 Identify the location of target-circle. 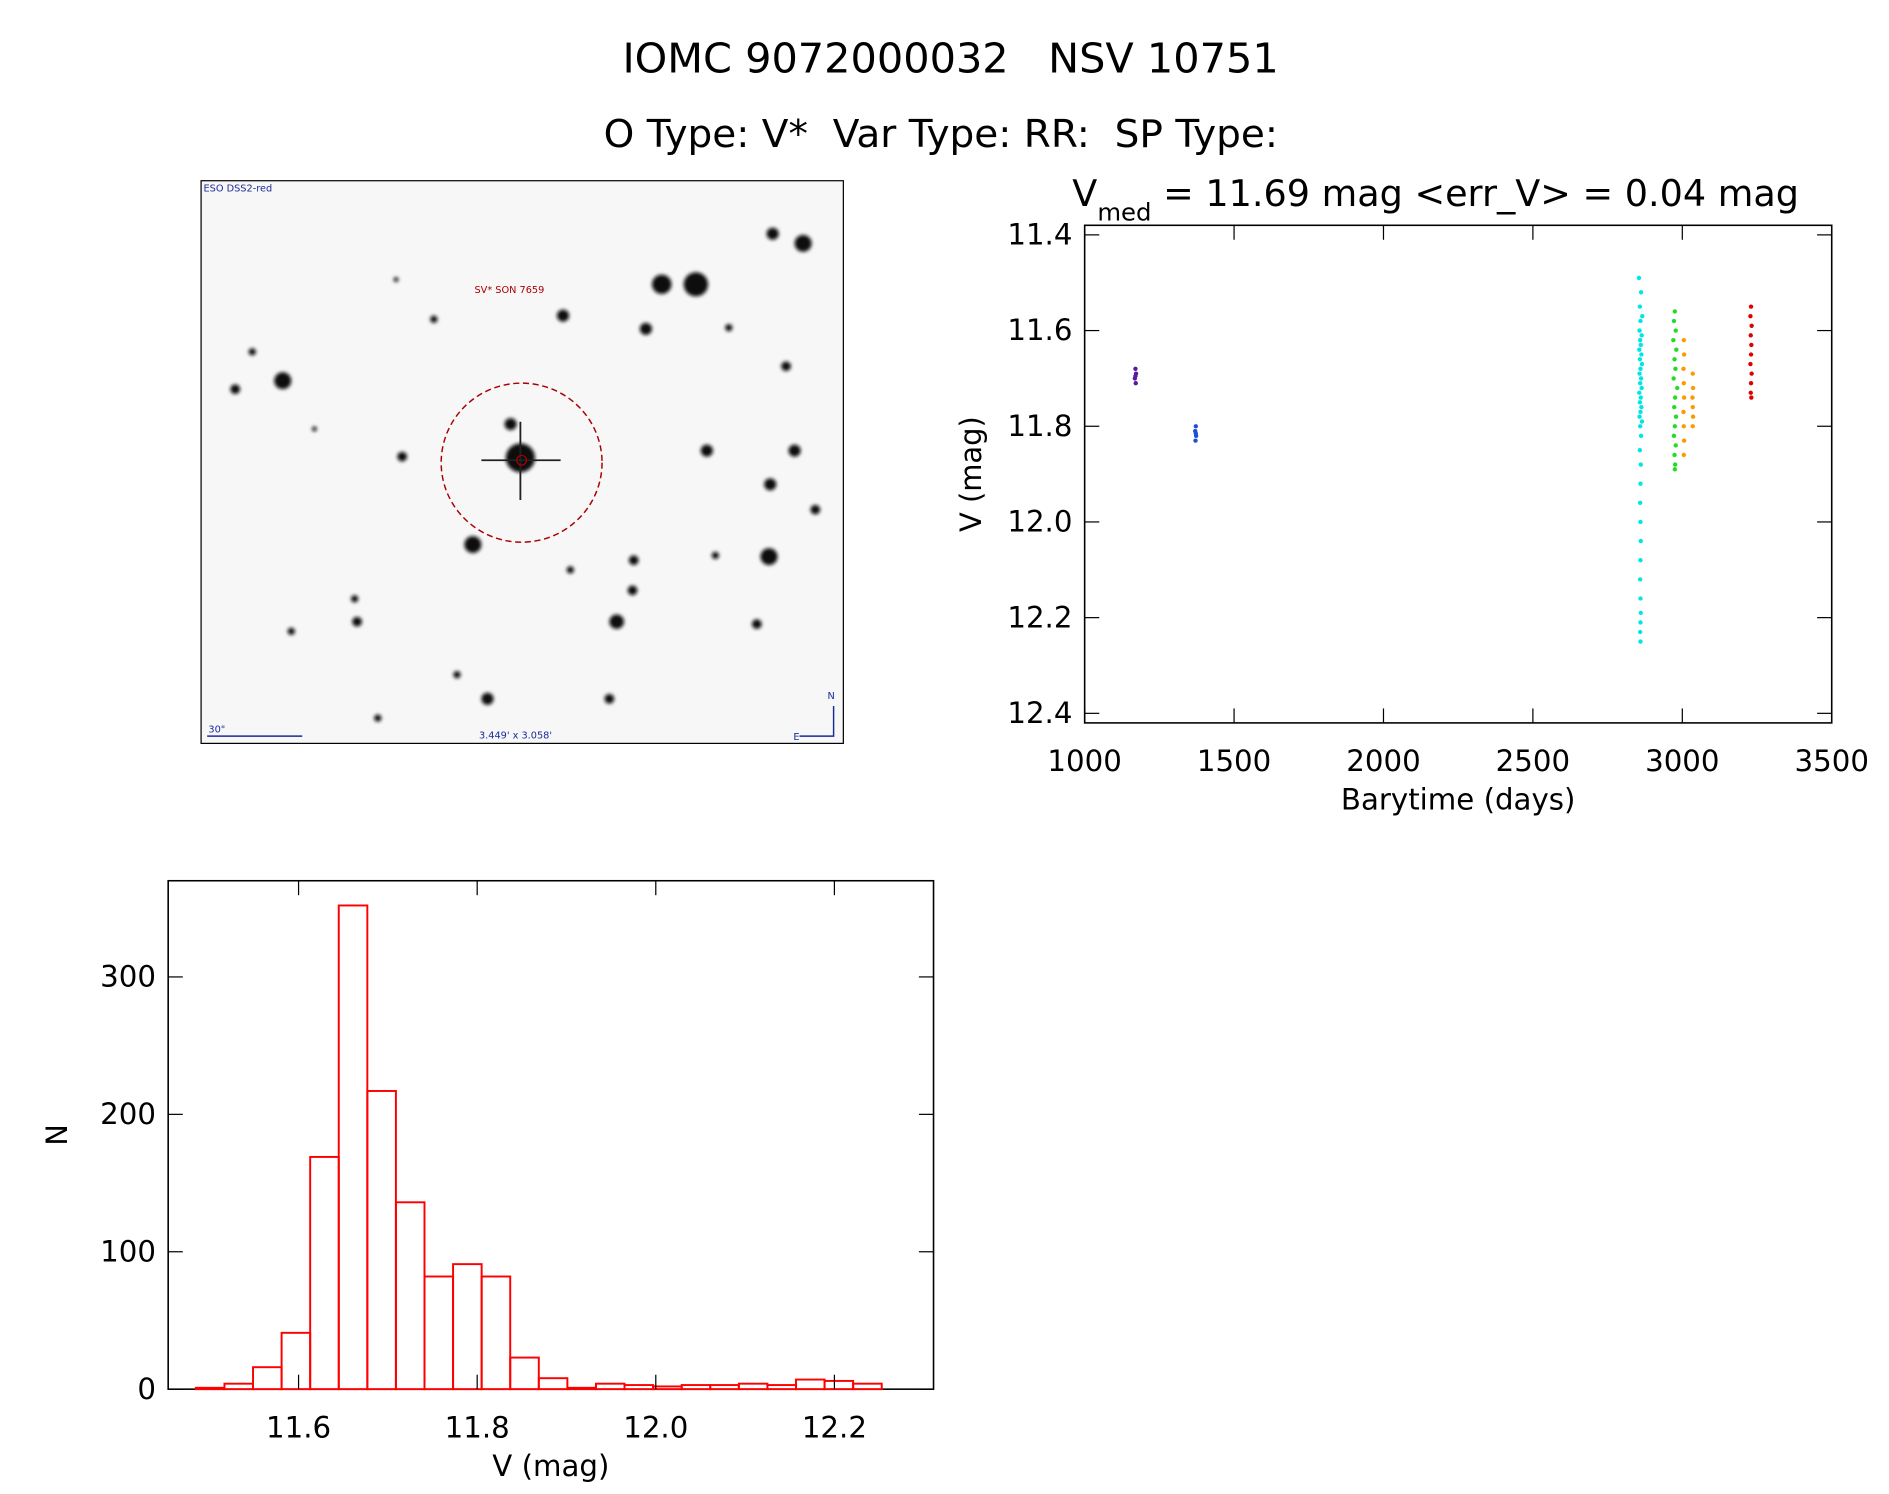
(521, 462).